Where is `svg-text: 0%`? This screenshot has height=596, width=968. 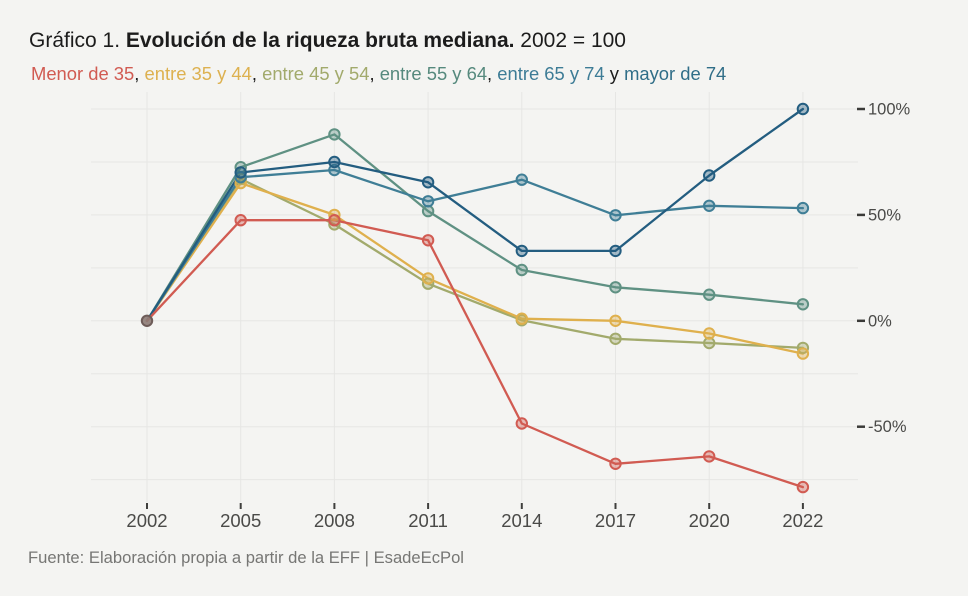
svg-text: 0% is located at coordinates (880, 321).